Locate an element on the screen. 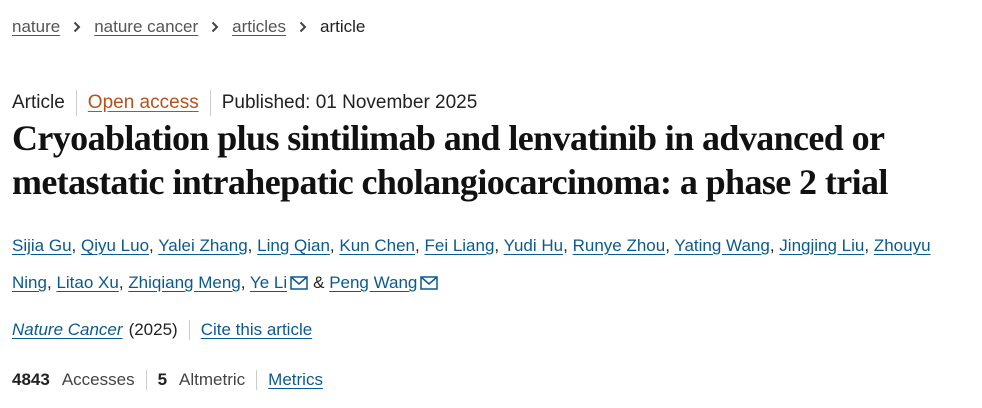 Image resolution: width=982 pixels, height=408 pixels. open-access-link: Open access is located at coordinates (143, 102).